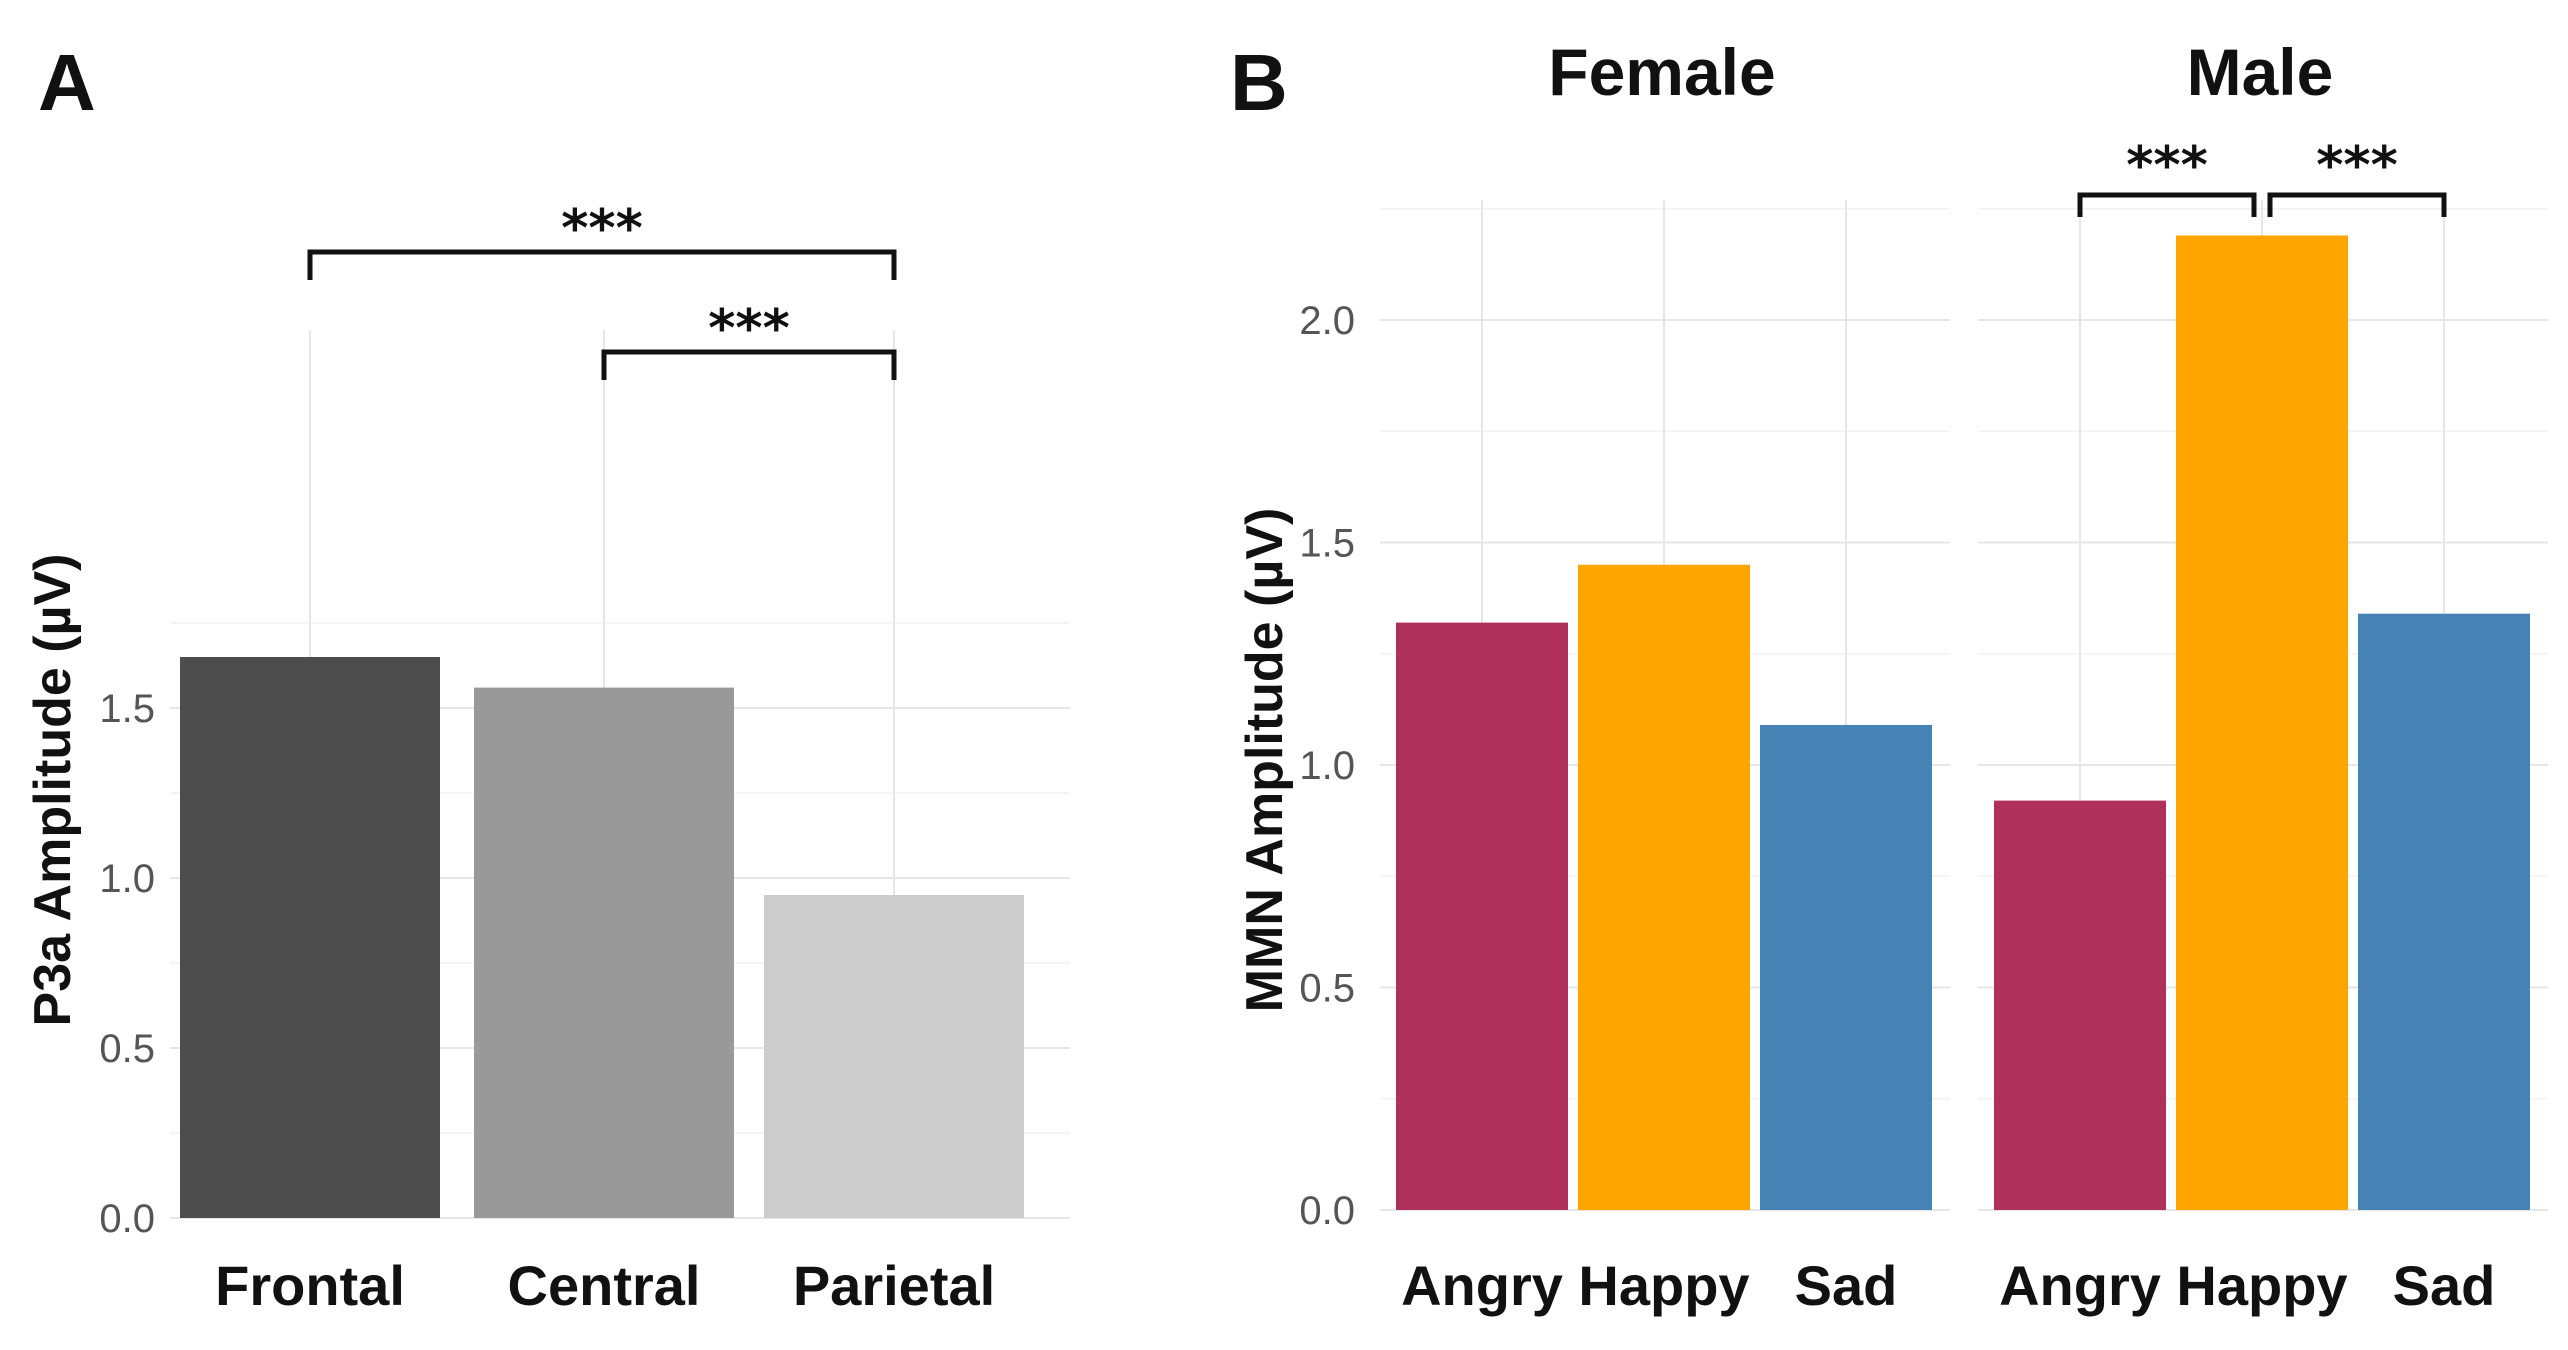 Image resolution: width=2568 pixels, height=1350 pixels. I want to click on panel-b-y-tick-label: 0.5, so click(1327, 989).